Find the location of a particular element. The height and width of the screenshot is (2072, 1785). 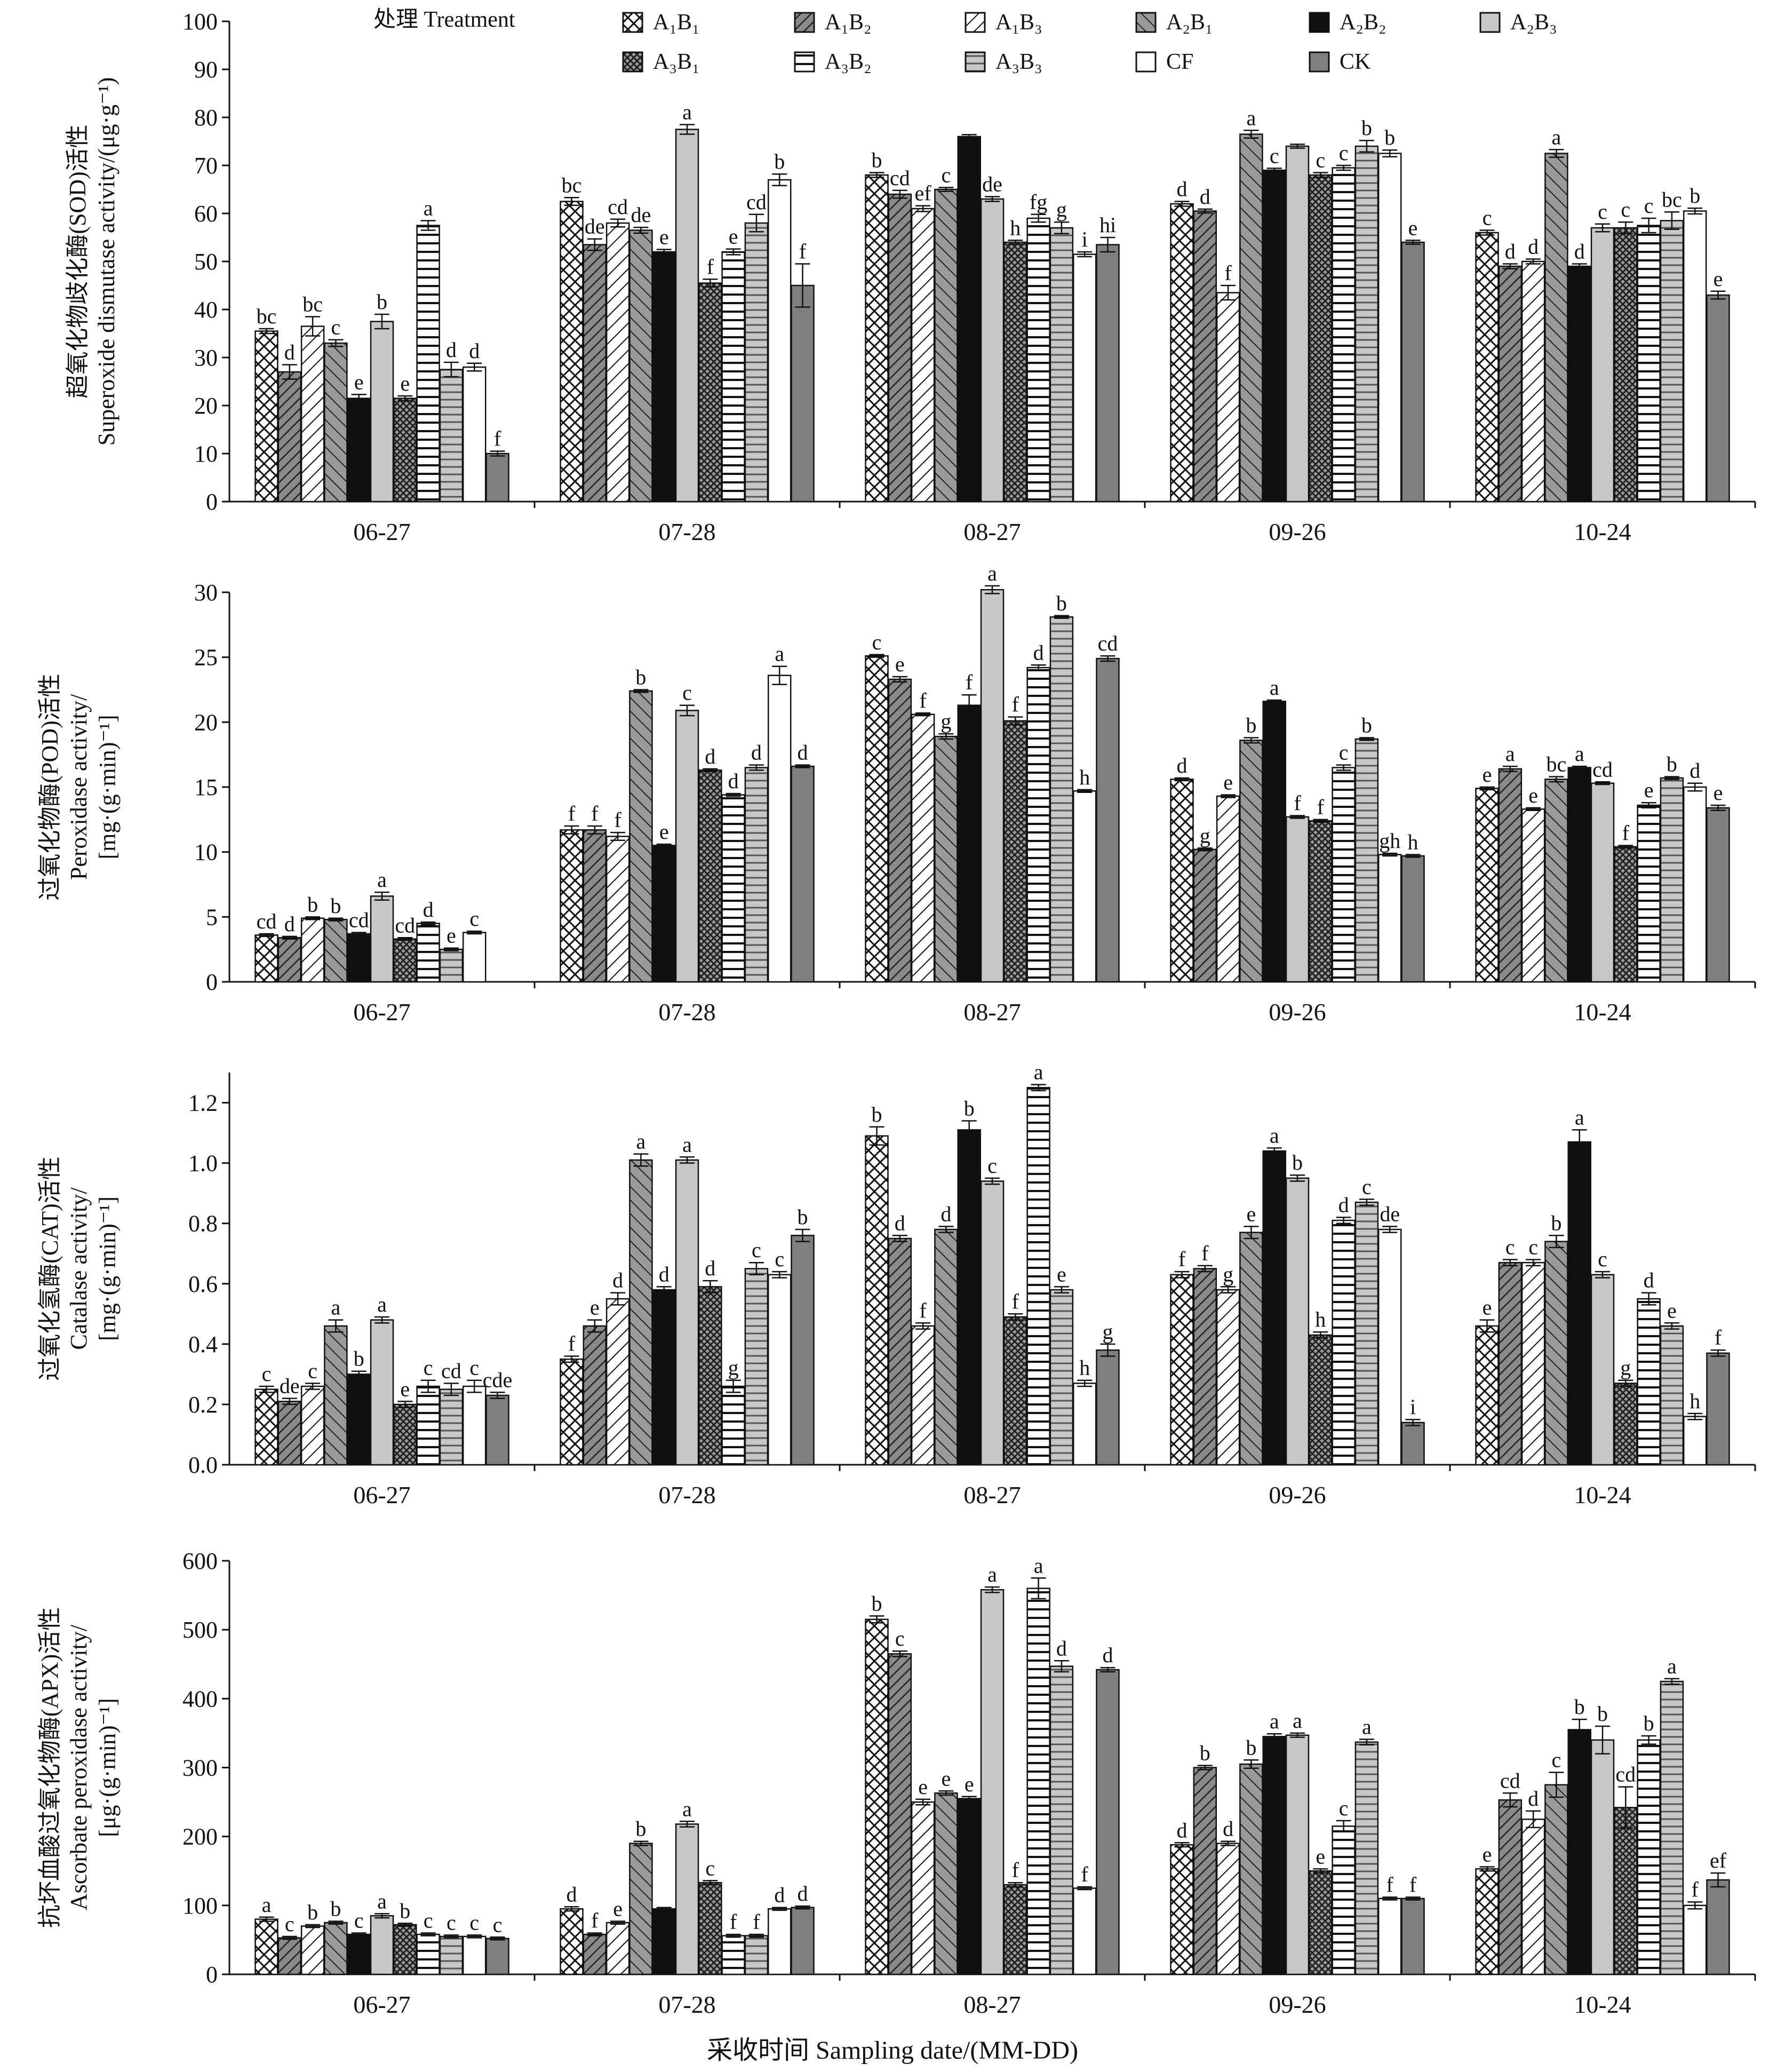

legend-swatch is located at coordinates (1490, 23).